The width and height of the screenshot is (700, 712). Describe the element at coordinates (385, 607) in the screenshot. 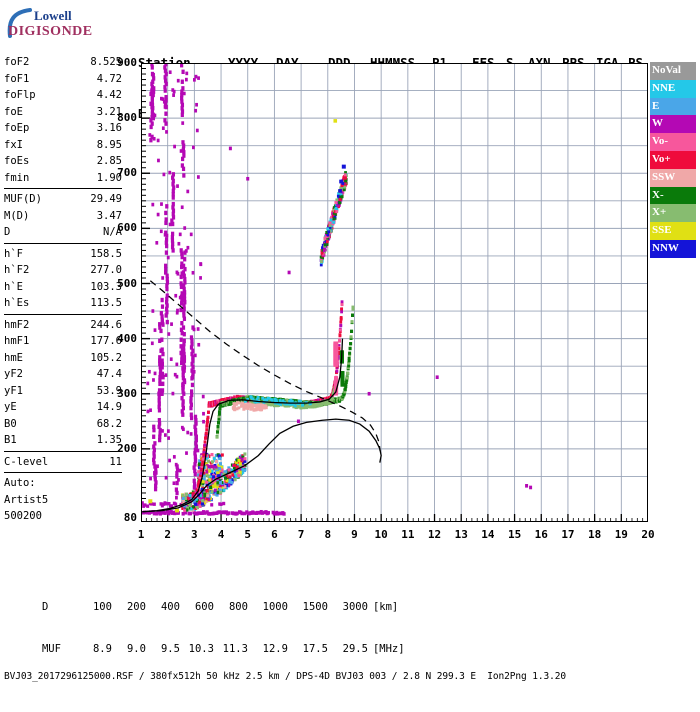

I see `footer-unit-km: [km]` at that location.